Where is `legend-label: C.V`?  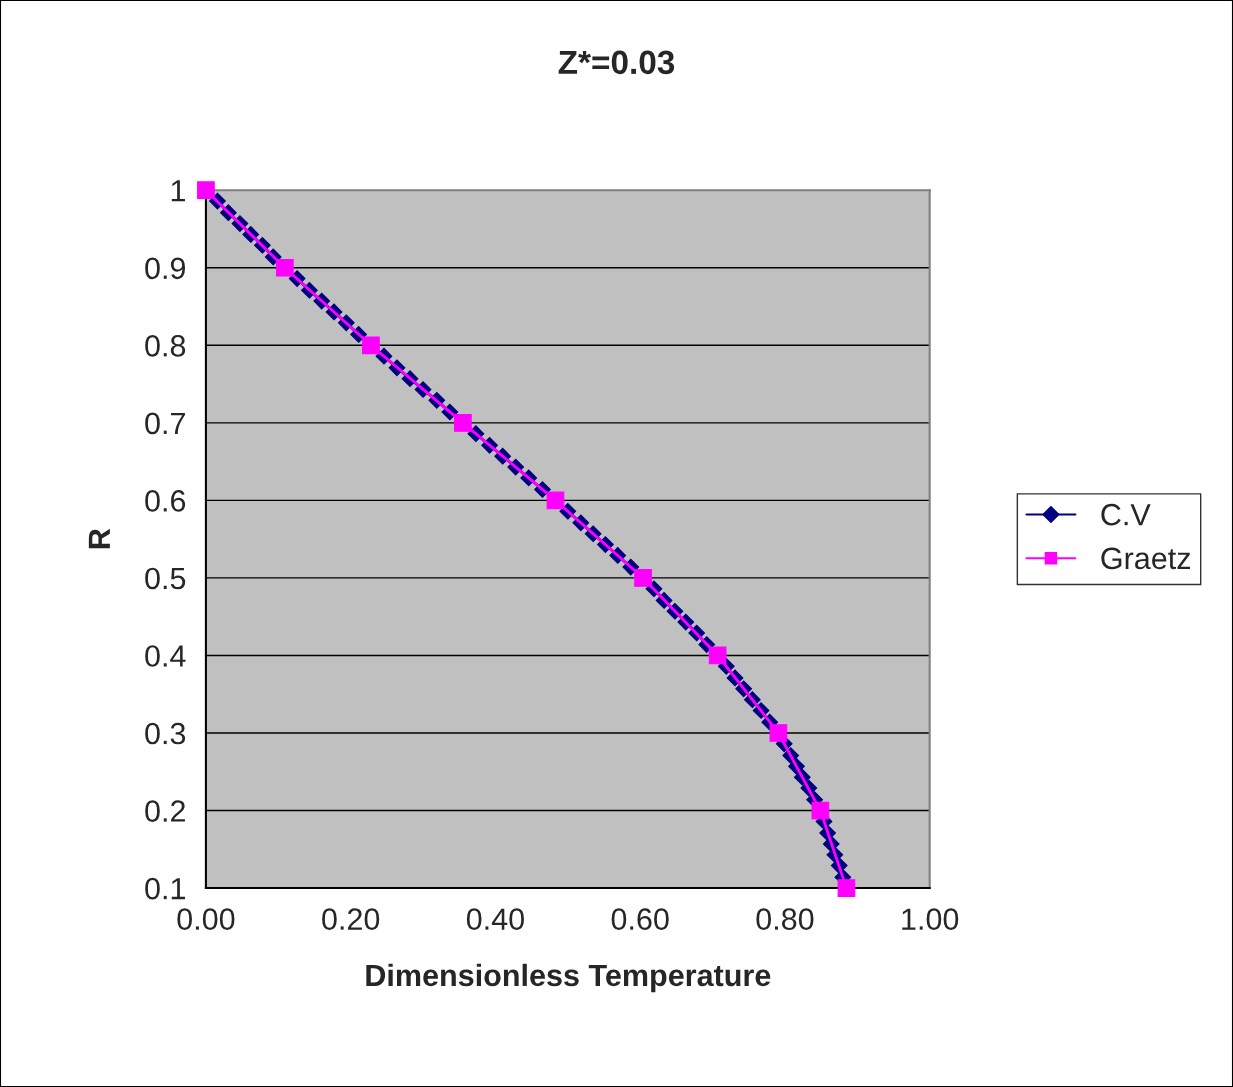
legend-label: C.V is located at coordinates (1126, 514).